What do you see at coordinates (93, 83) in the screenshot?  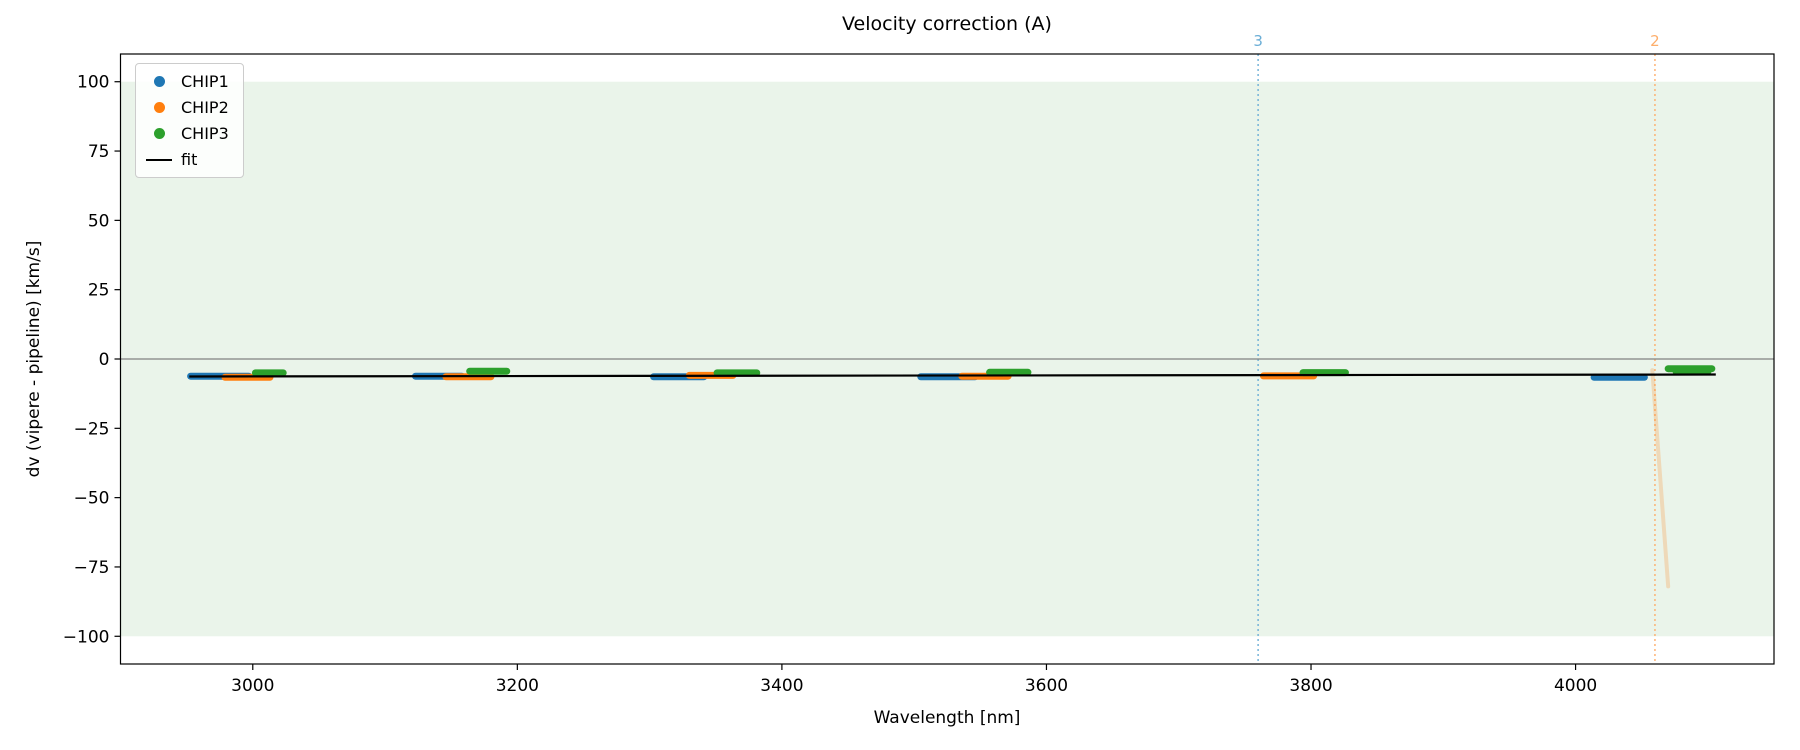 I see `y-tick-label: 100` at bounding box center [93, 83].